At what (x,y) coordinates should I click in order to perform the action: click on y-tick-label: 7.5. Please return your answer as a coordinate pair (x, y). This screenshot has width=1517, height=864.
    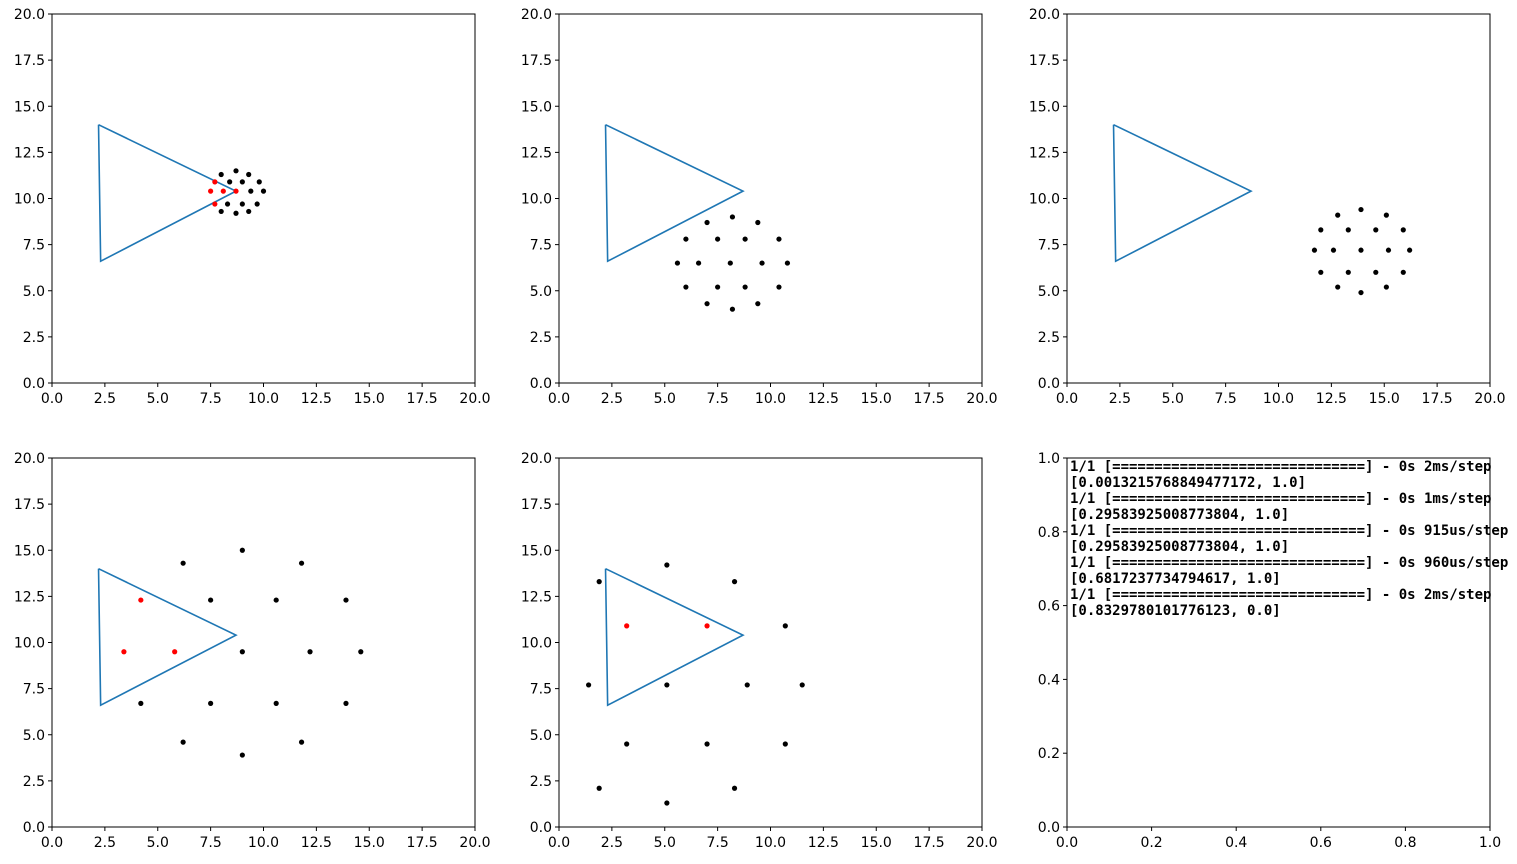
    Looking at the image, I should click on (34, 690).